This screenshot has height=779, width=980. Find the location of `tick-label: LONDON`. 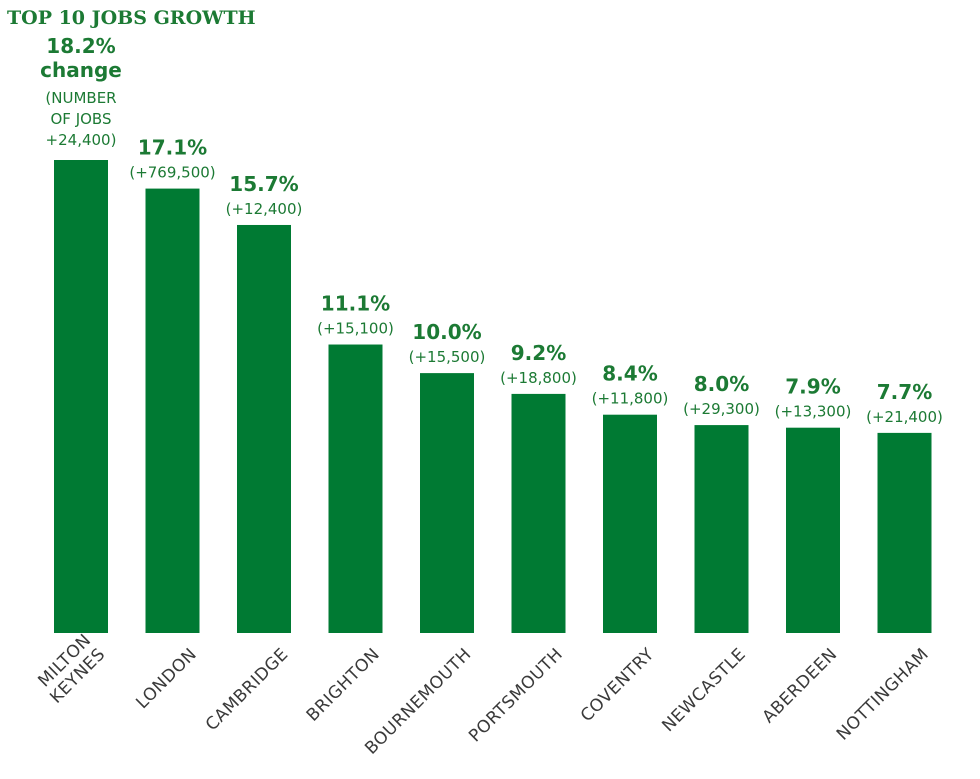

tick-label: LONDON is located at coordinates (166, 678).